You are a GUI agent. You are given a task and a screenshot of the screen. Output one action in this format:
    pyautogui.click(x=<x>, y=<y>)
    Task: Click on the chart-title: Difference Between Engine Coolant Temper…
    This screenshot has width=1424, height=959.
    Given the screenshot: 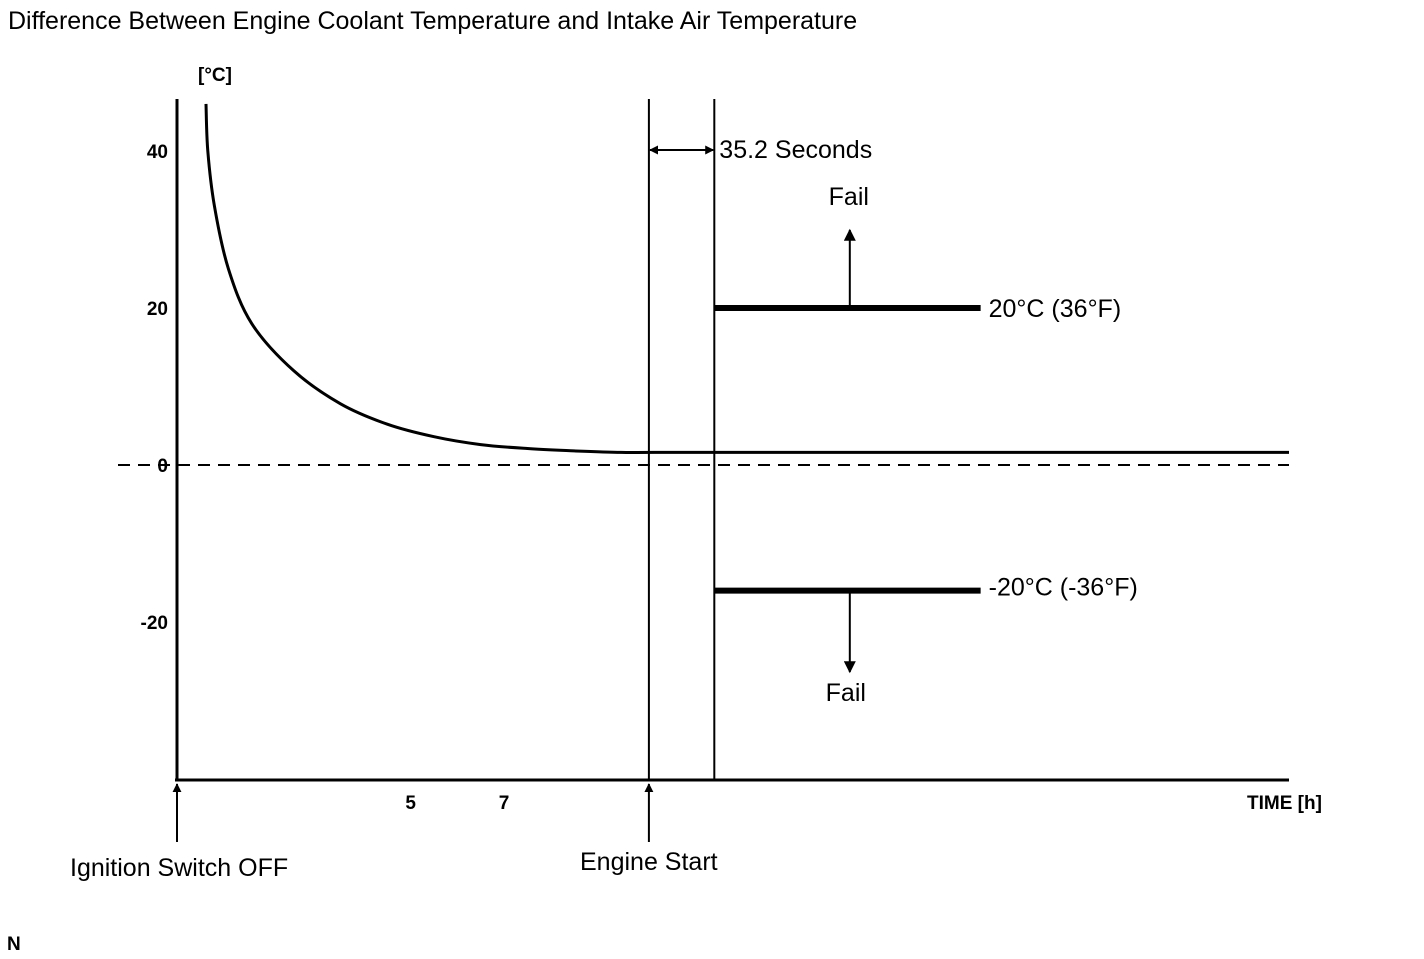 What is the action you would take?
    pyautogui.click(x=432, y=21)
    